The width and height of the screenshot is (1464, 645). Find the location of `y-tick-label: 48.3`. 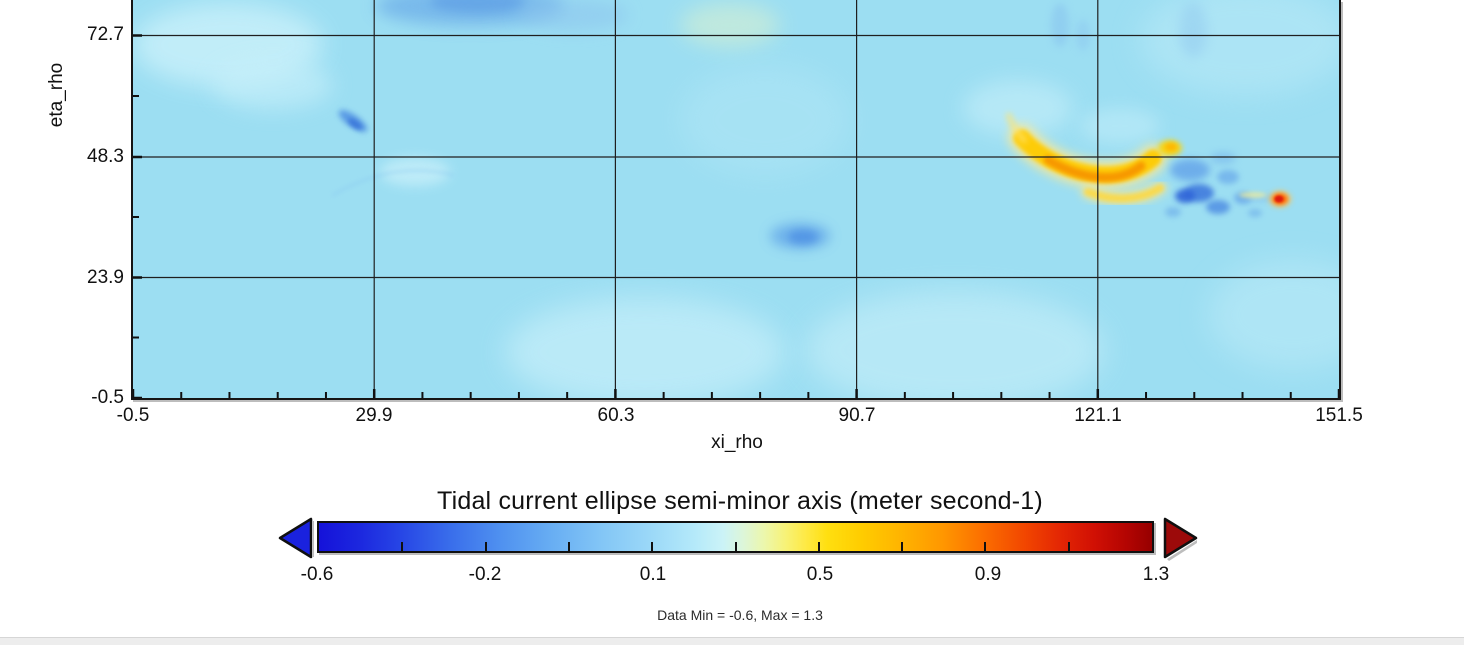

y-tick-label: 48.3 is located at coordinates (105, 156).